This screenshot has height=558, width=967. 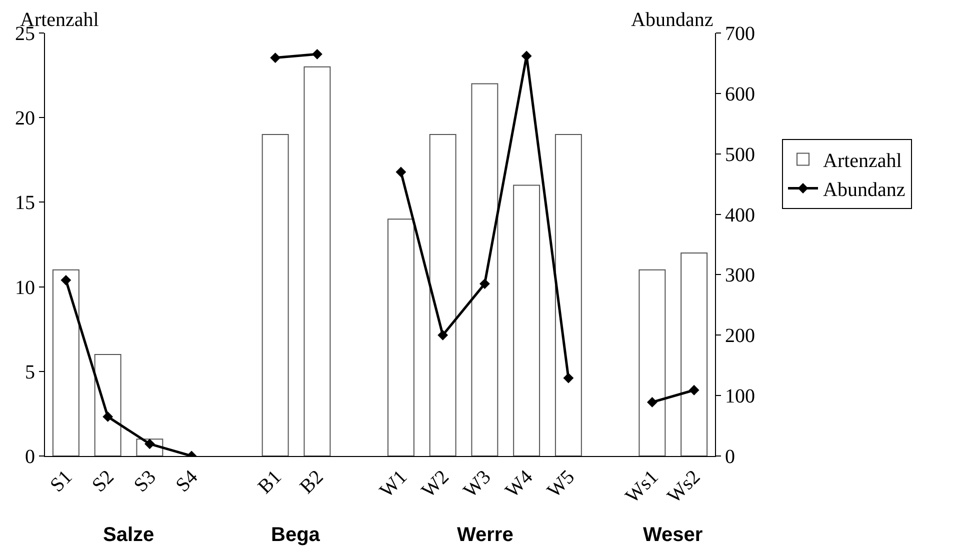 What do you see at coordinates (740, 155) in the screenshot?
I see `y2-tick-label: 500` at bounding box center [740, 155].